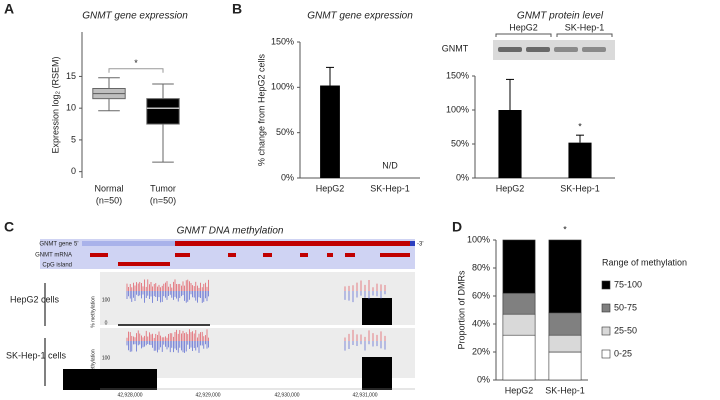 The width and height of the screenshot is (720, 400). What do you see at coordinates (364, 395) in the screenshot?
I see `coordinate-label: 42,931,000` at bounding box center [364, 395].